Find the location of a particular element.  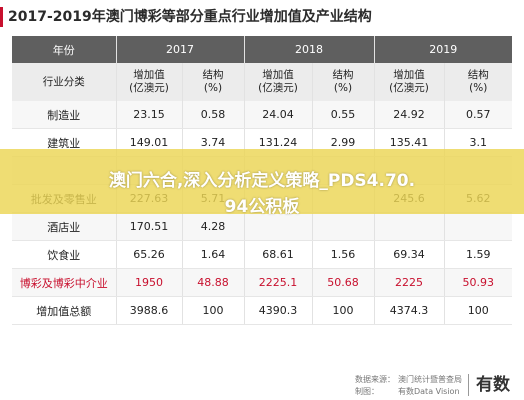

table-row: 制造业 23.15 0.58 24.04 0.55 24.92 0.57 is located at coordinates (262, 115).